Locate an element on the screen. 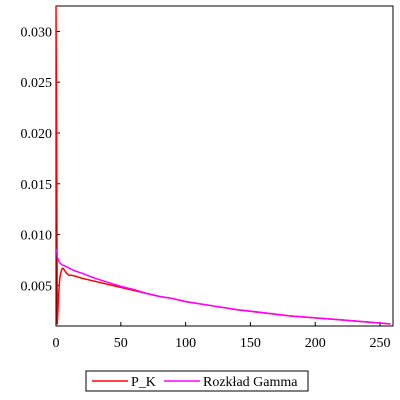  y-tick-label: 0.015 is located at coordinates (37, 185).